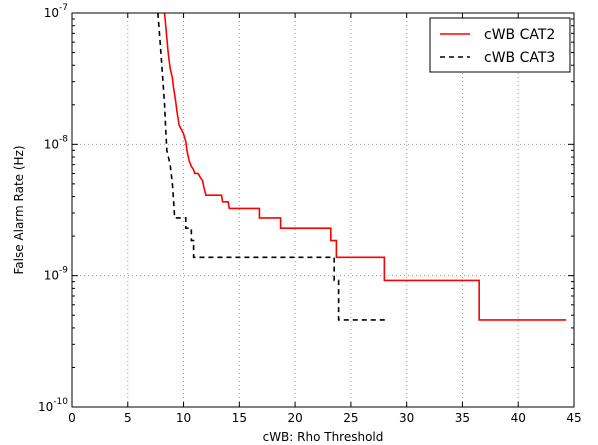 This screenshot has width=598, height=445. I want to click on y-tick-exponent: -8, so click(63, 139).